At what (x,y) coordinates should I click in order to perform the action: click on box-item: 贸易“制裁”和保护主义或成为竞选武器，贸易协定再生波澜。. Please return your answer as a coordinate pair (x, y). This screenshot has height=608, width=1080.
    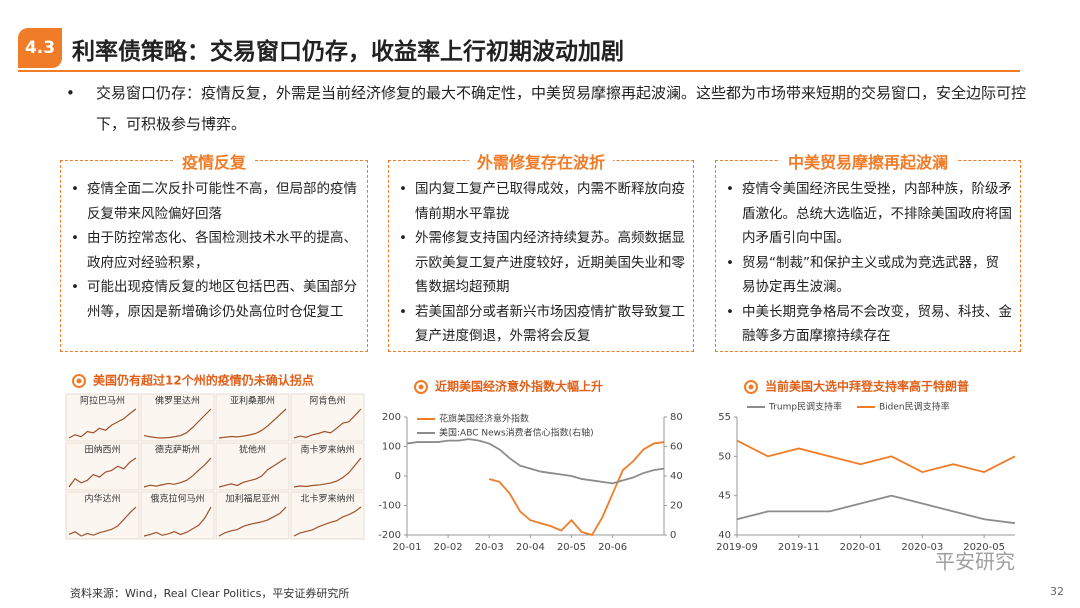
    Looking at the image, I should click on (869, 275).